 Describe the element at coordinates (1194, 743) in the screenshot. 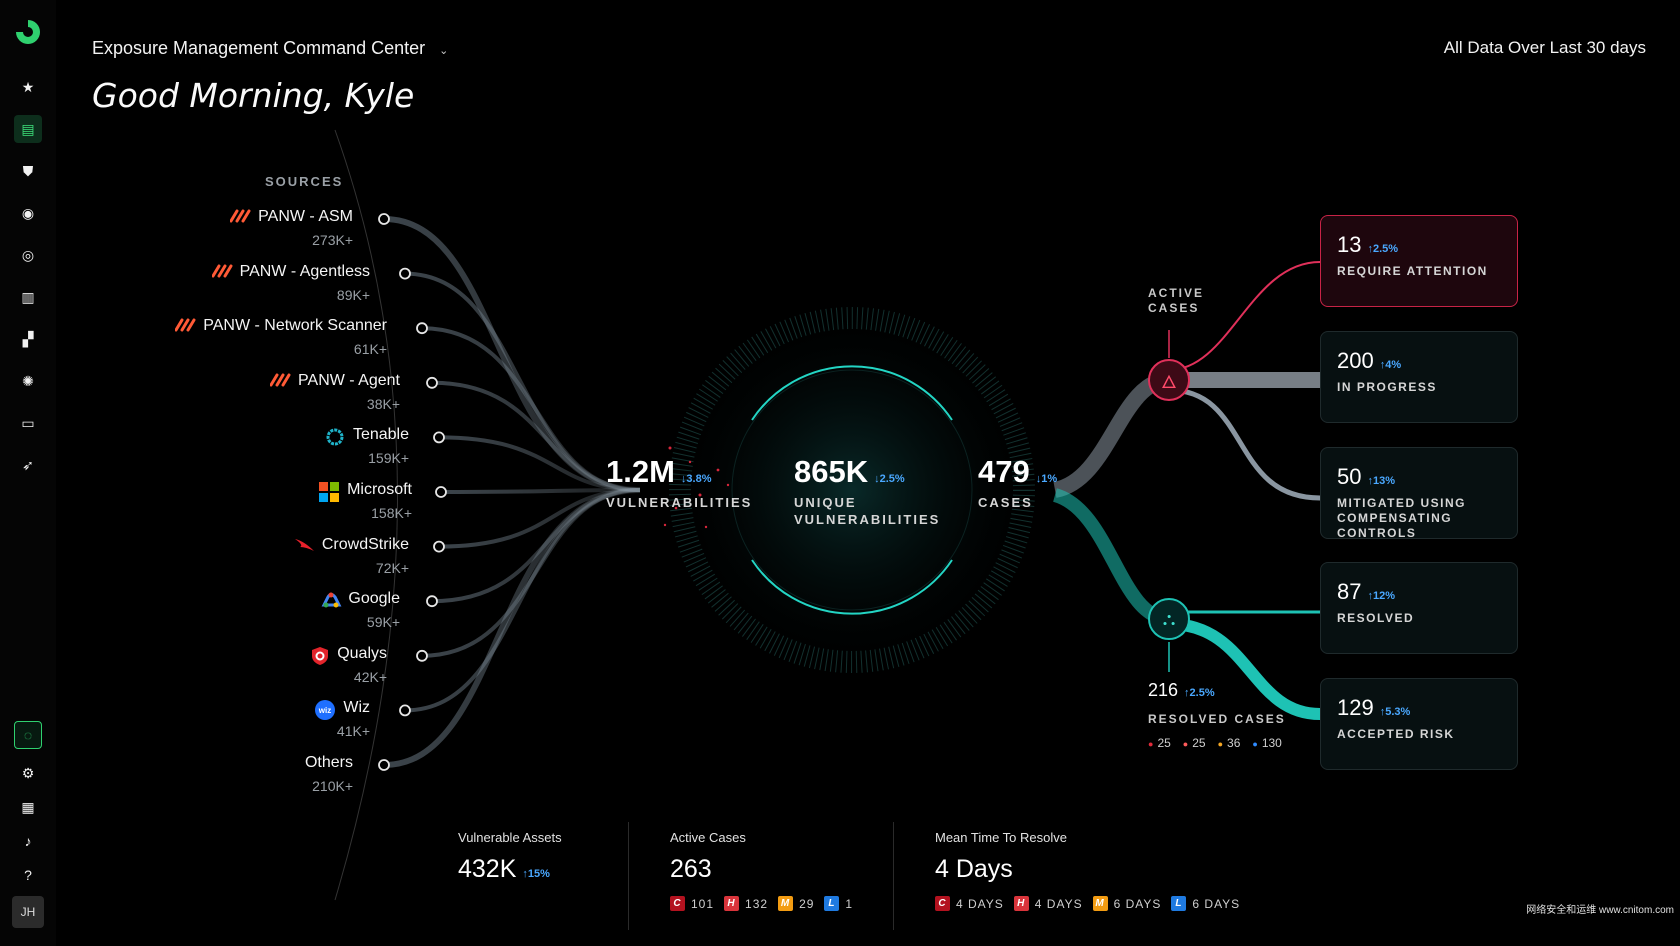

I see `resolved-high: 25` at that location.